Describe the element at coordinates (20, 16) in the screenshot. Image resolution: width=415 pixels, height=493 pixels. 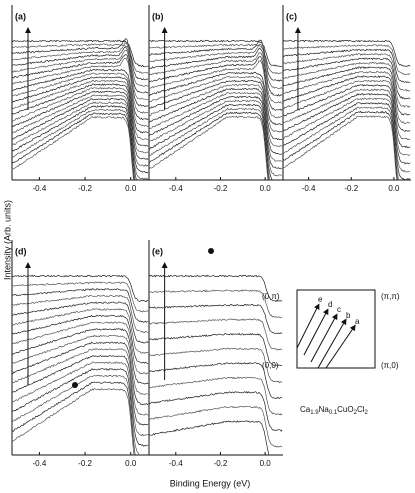
I see `panel-label: (a)` at that location.